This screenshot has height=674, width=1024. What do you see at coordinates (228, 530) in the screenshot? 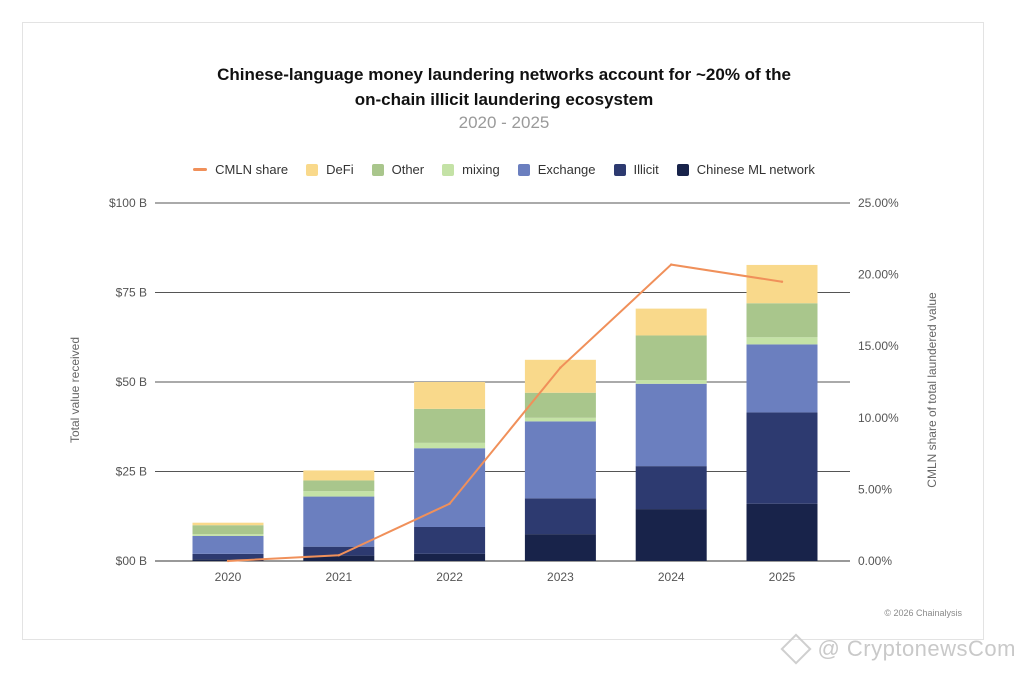
I see `bar-other-2020` at bounding box center [228, 530].